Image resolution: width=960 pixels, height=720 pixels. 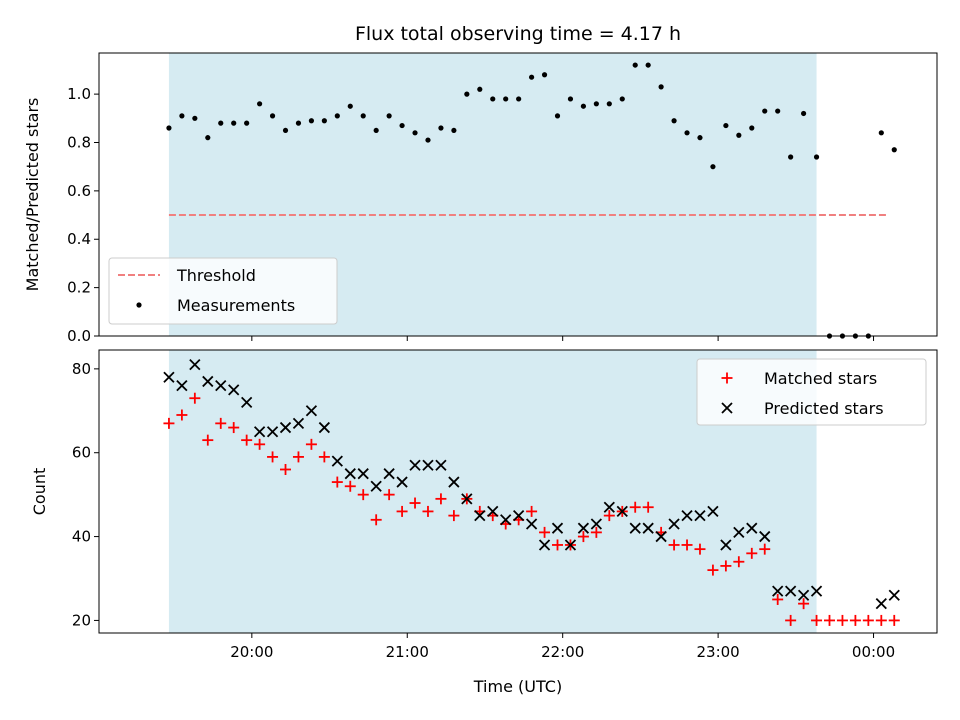 What do you see at coordinates (223, 291) in the screenshot?
I see `top-legend: Threshold Measurements` at bounding box center [223, 291].